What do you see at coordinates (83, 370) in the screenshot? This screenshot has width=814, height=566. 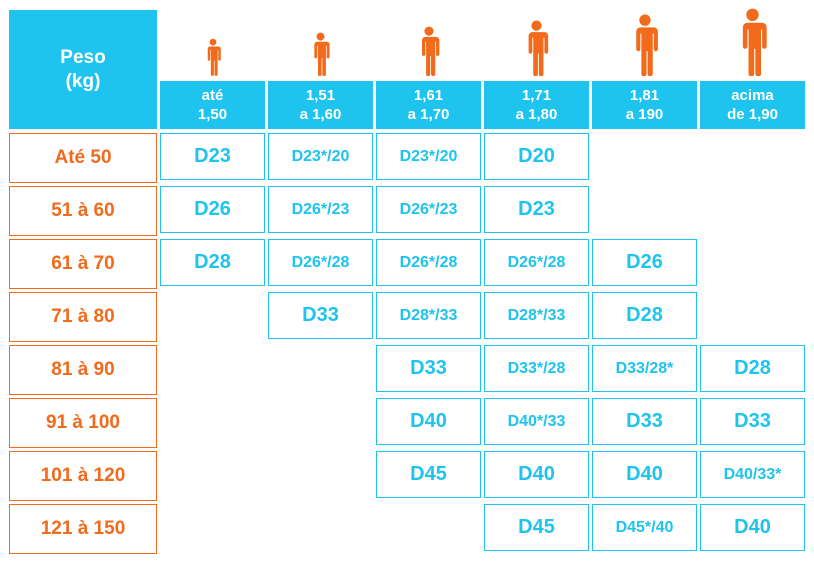 I see `weight-range-label: 81 à 90` at bounding box center [83, 370].